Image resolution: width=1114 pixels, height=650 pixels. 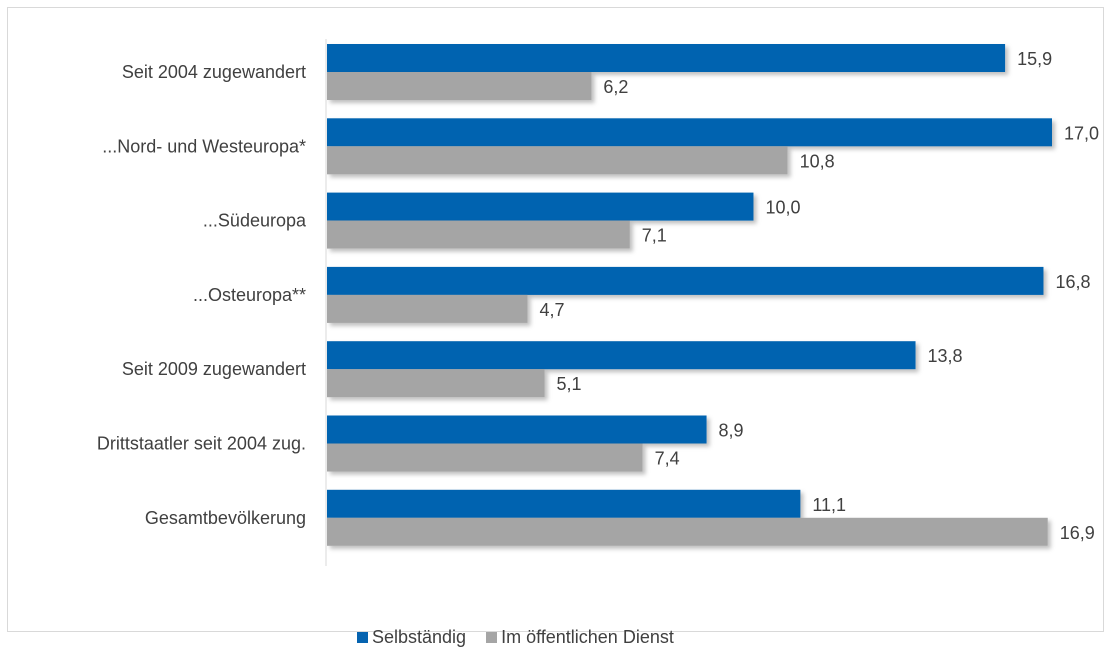 I want to click on data-label: 13,8, so click(x=945, y=356).